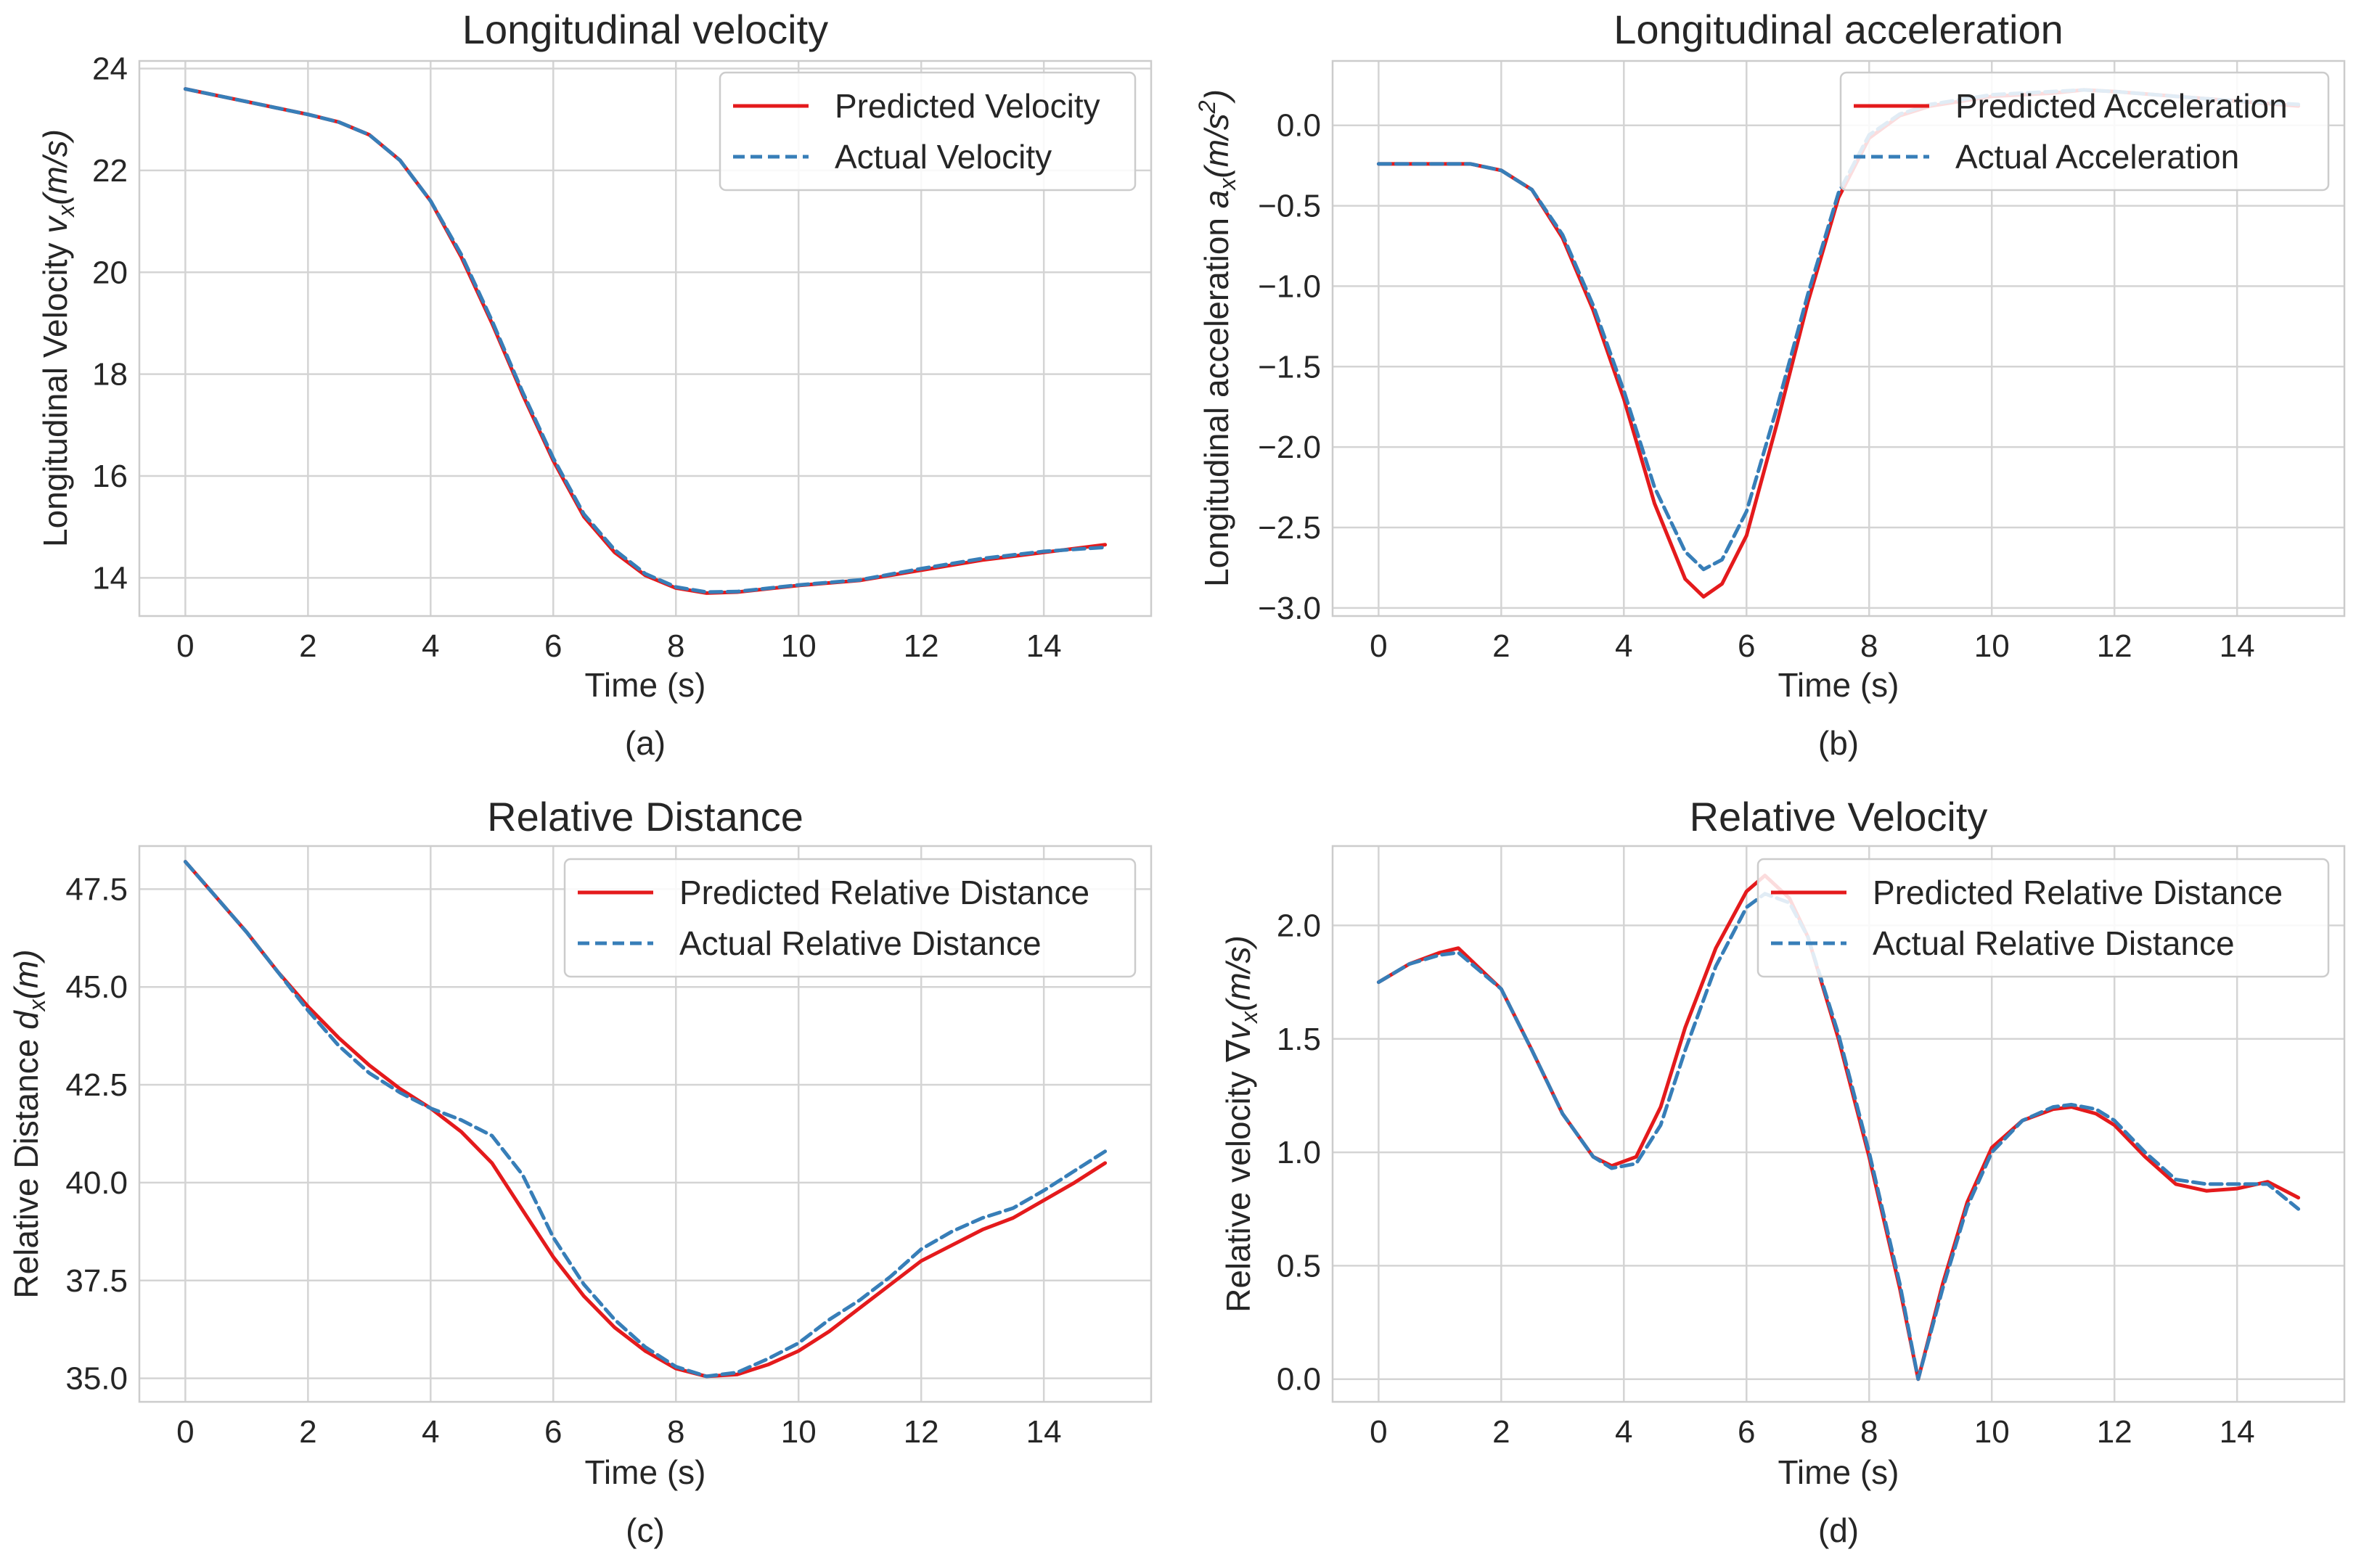  Describe the element at coordinates (1240, 1124) in the screenshot. I see `y-axis-label: Relative velocity ∇vx(m/s)` at that location.